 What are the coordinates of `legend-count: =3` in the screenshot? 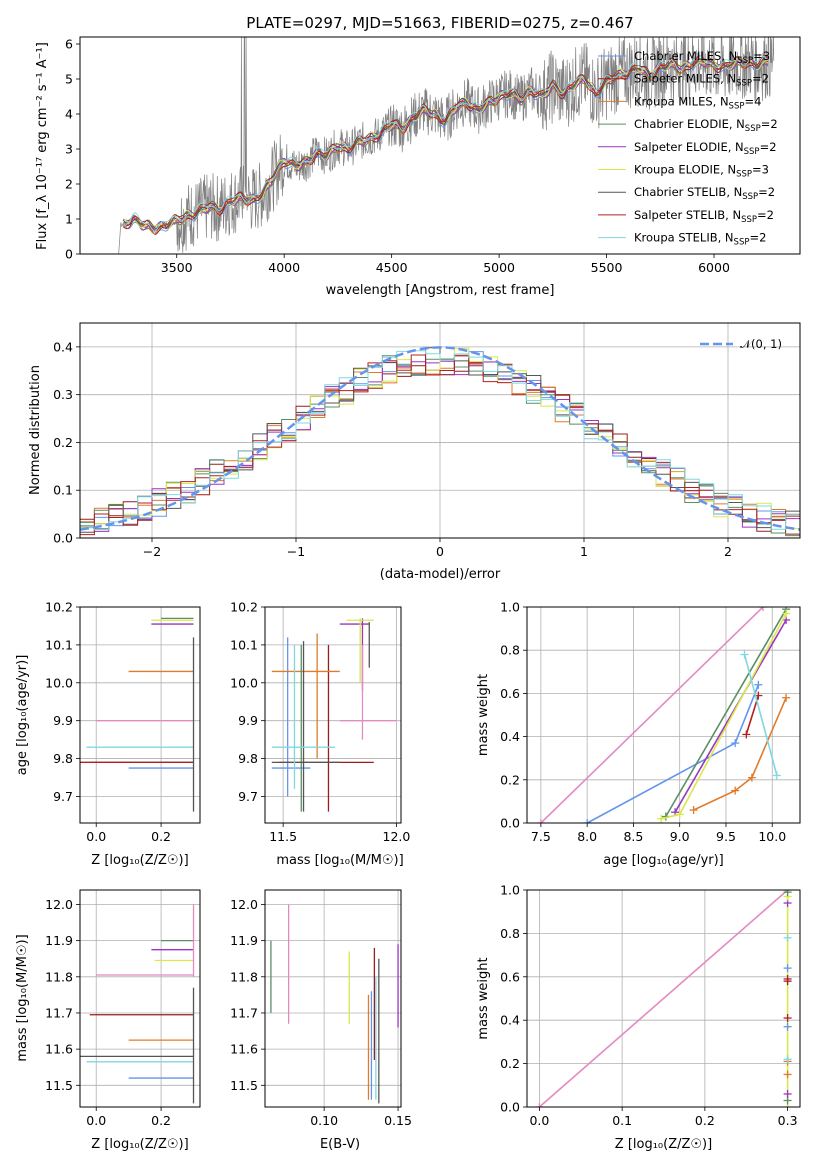 It's located at (760, 170).